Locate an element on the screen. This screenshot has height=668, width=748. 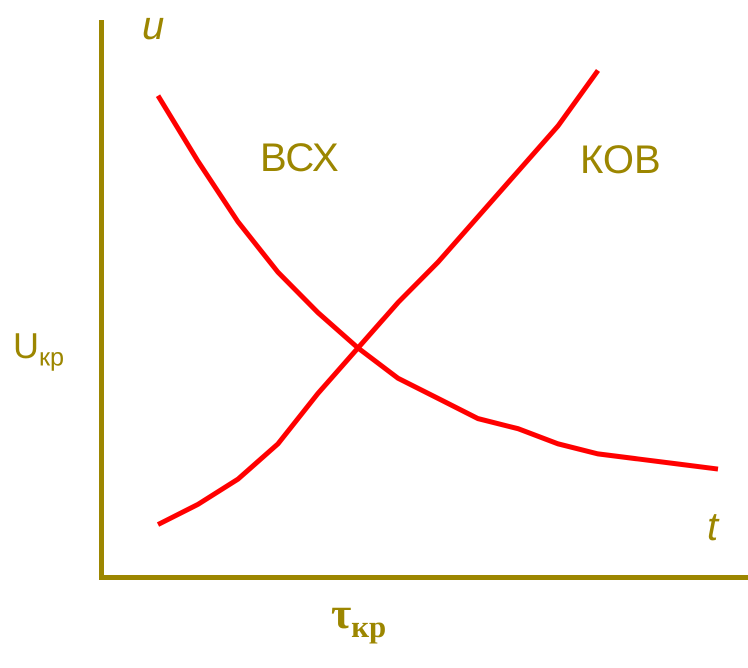
text: τ$_{кр}$ is located at coordinates (358, 616).